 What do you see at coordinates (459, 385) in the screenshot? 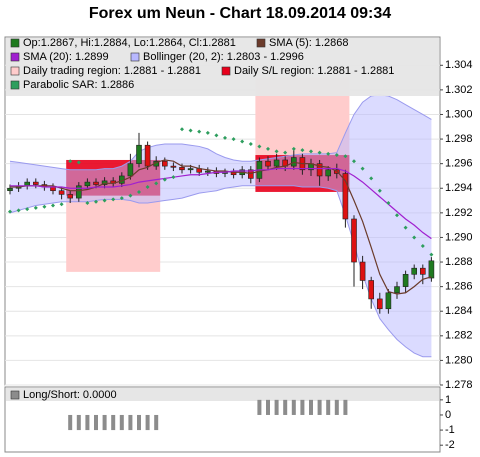
I see `y-tick-label: 1.278` at bounding box center [459, 385].